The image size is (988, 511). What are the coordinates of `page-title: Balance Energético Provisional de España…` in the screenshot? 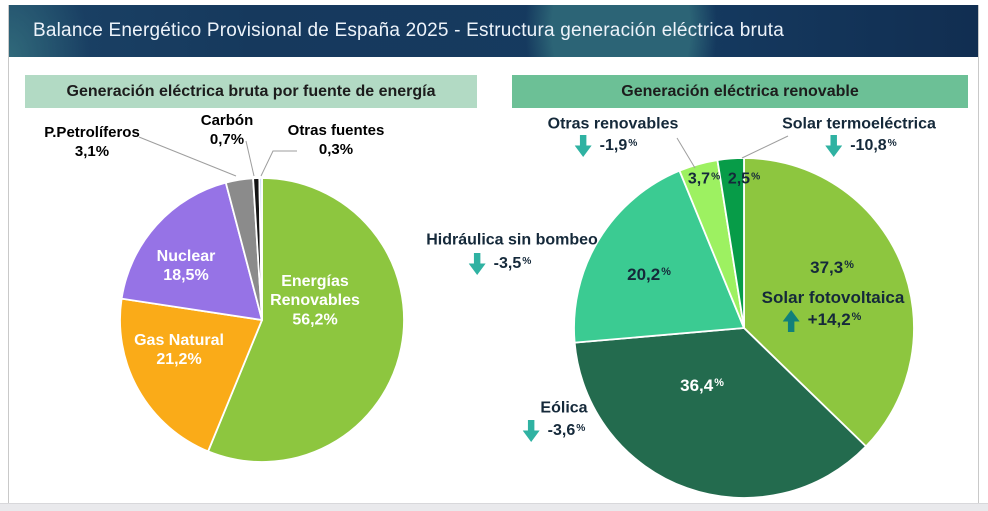 It's located at (409, 30).